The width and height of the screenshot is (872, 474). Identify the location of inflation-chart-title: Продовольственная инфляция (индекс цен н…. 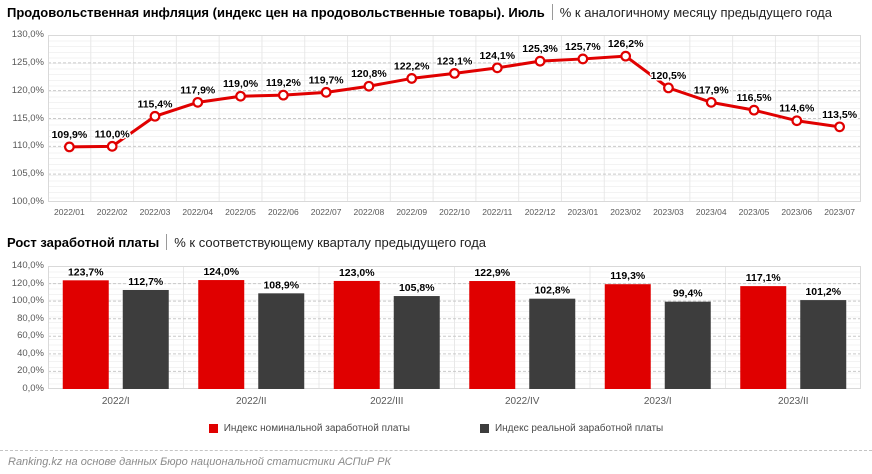
(419, 12).